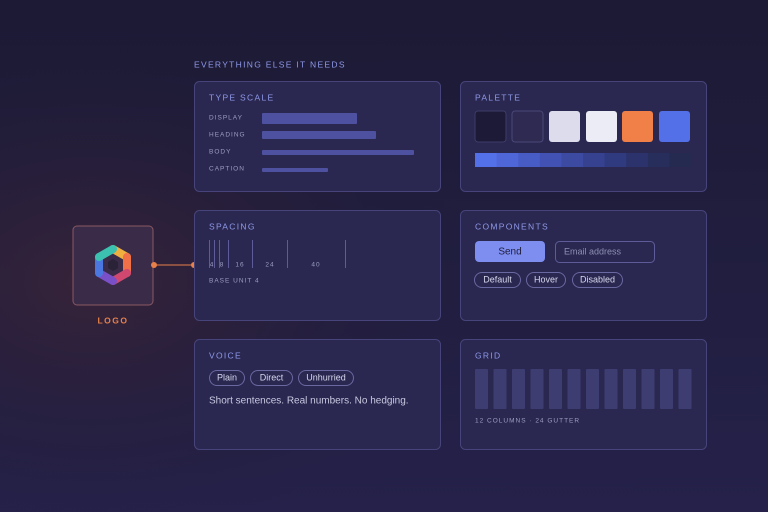 Image resolution: width=768 pixels, height=512 pixels. Describe the element at coordinates (488, 355) in the screenshot. I see `card-title: GRID` at that location.